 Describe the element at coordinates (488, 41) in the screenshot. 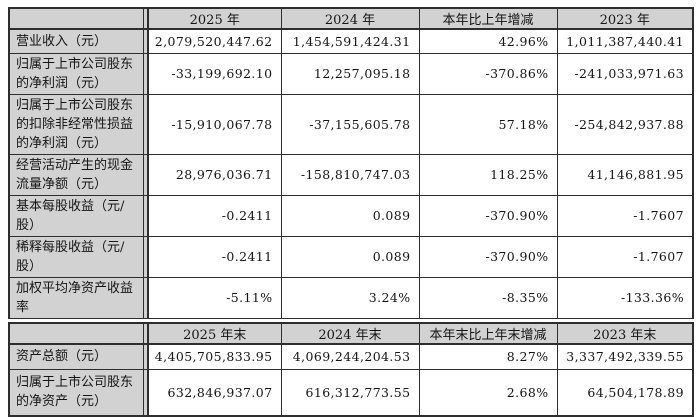

I see `cell-value: 42.96%` at that location.